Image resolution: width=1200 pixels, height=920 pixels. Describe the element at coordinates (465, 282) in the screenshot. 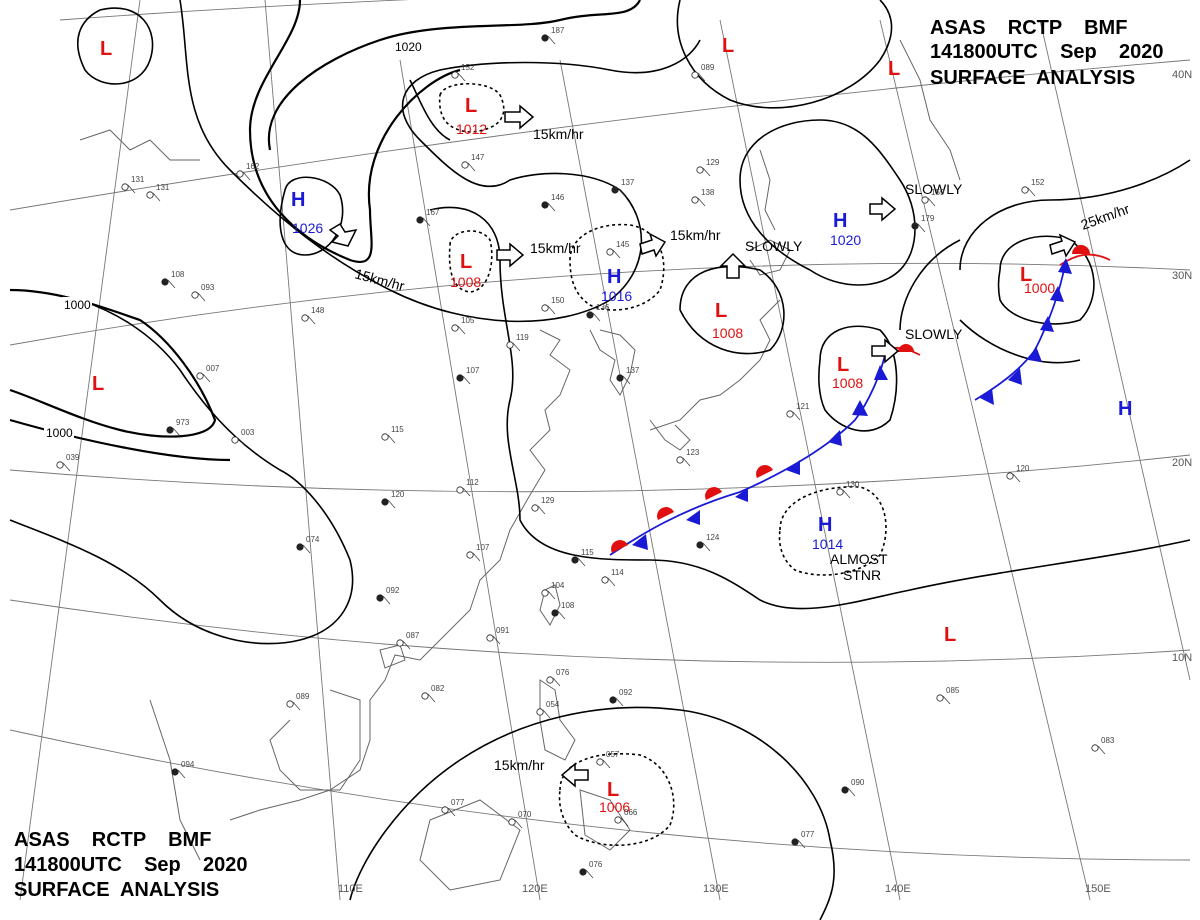

I see `low-pressure-value: 1008` at that location.